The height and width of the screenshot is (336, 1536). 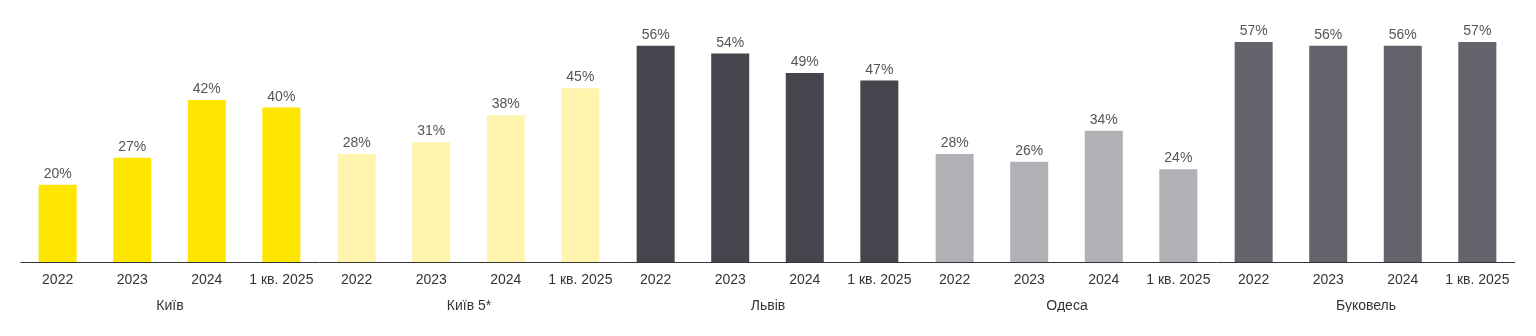 I want to click on x-axis-title: Одеса, so click(x=1067, y=304).